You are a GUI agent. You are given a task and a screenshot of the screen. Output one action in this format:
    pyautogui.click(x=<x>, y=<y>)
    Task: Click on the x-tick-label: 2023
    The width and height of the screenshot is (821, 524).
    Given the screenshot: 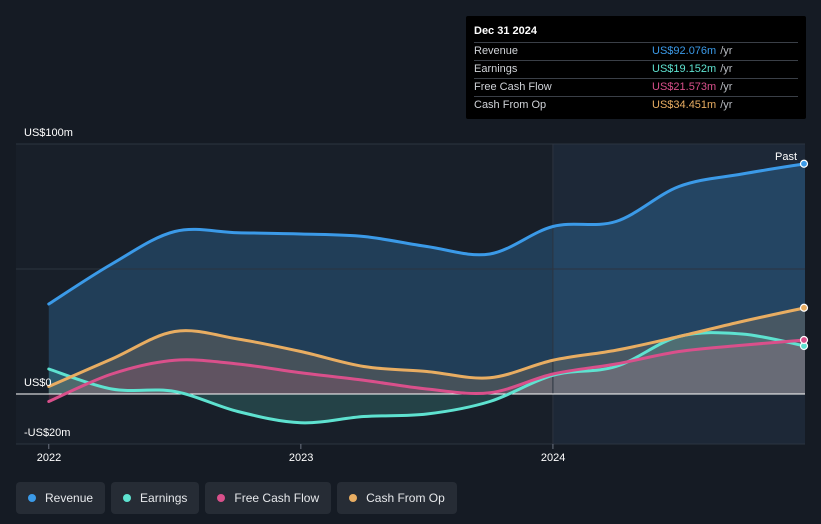 What is the action you would take?
    pyautogui.click(x=301, y=458)
    